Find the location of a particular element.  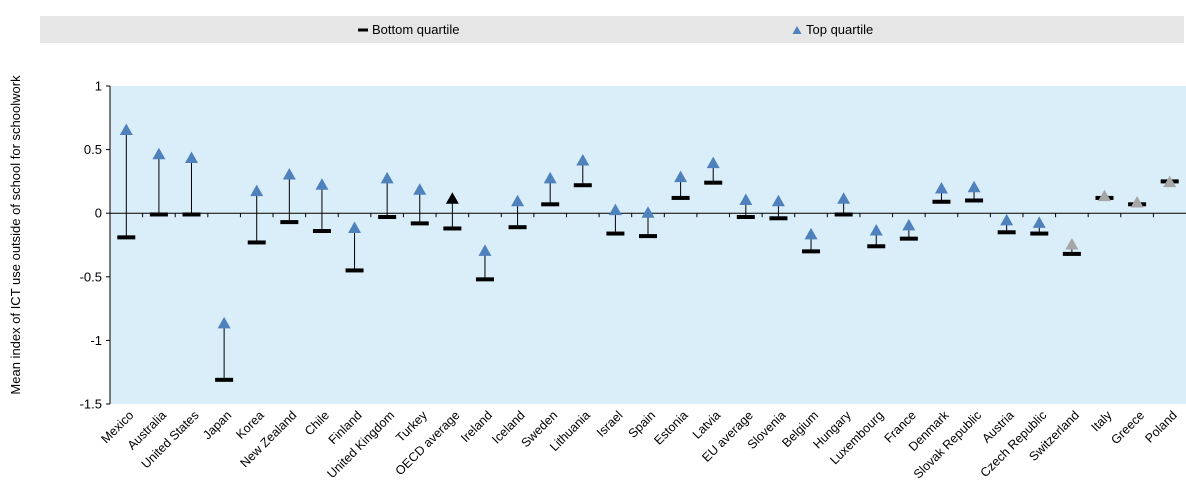

x-tick-label: Chile is located at coordinates (317, 423).